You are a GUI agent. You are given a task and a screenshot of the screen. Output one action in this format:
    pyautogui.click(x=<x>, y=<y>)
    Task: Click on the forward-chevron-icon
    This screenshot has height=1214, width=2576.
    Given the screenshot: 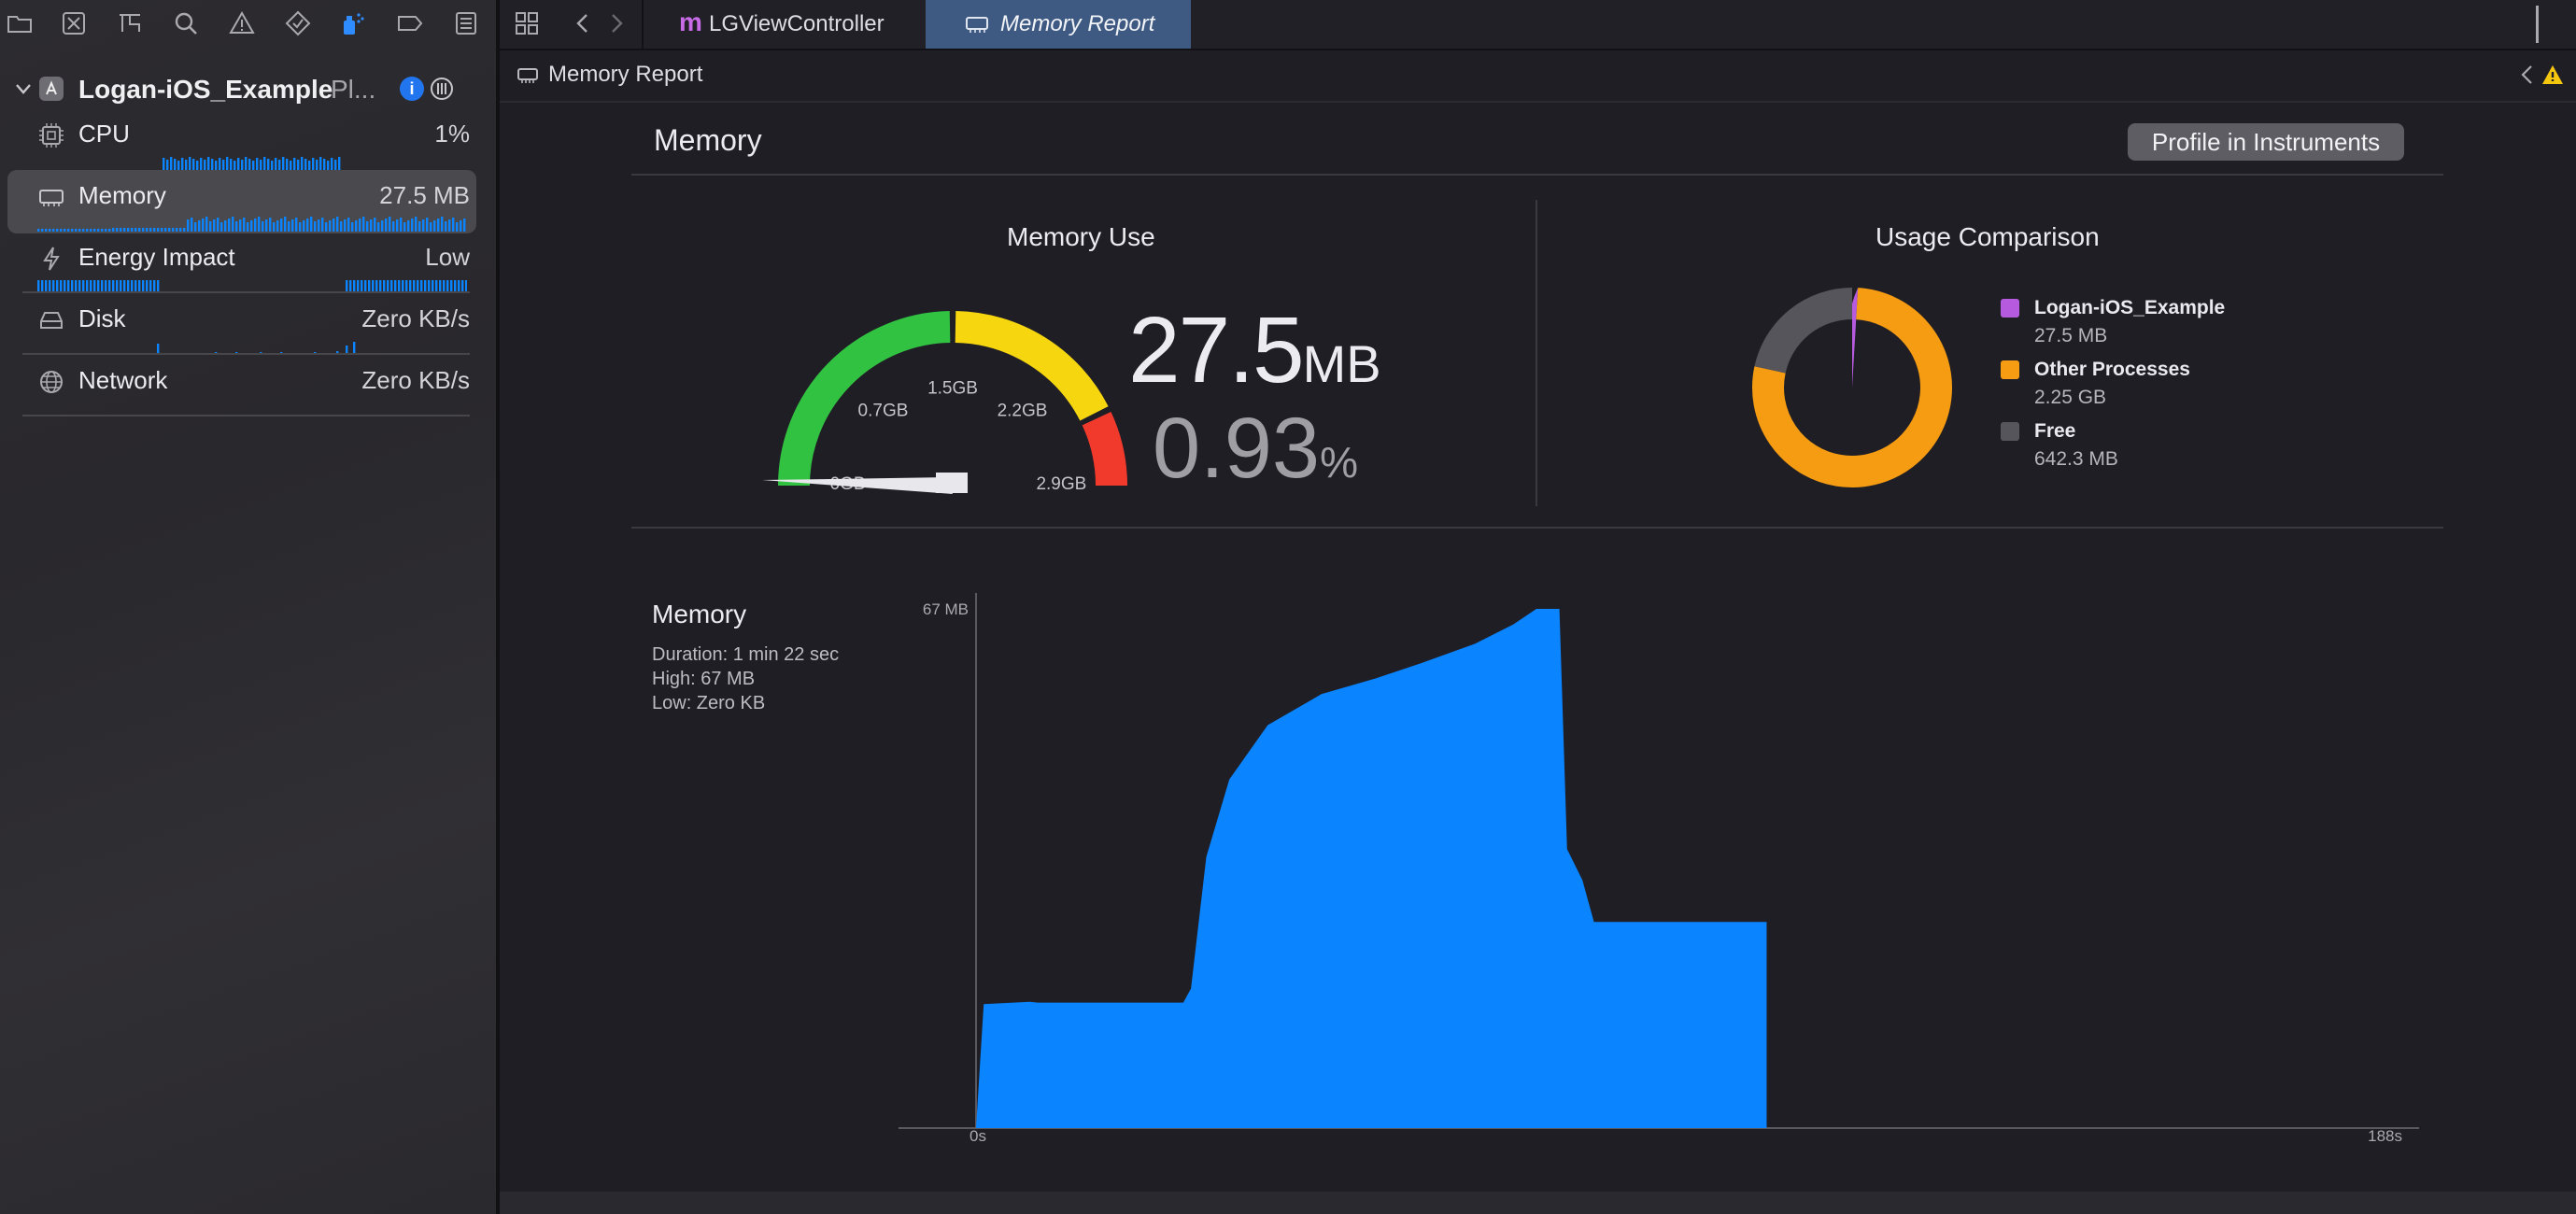 What is the action you would take?
    pyautogui.click(x=616, y=23)
    